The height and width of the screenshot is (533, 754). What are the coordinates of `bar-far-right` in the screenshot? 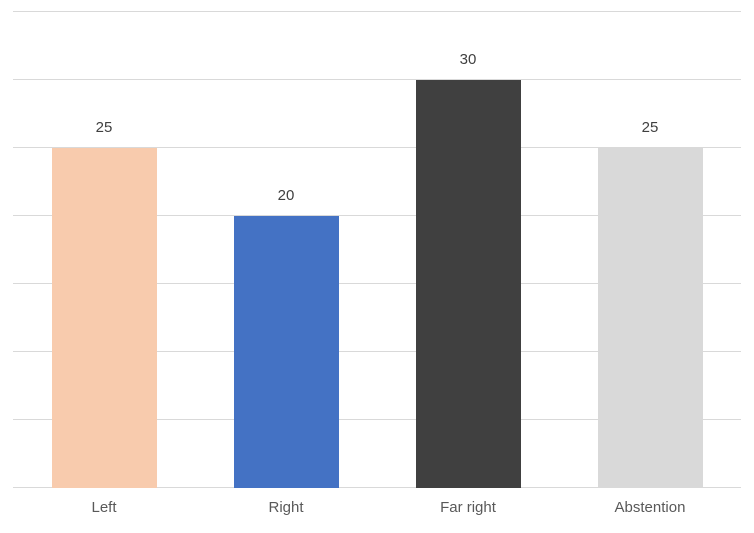 It's located at (468, 284).